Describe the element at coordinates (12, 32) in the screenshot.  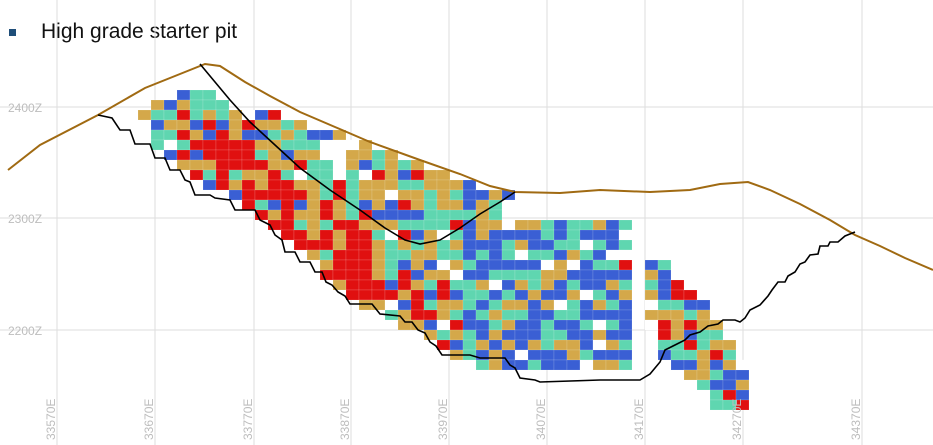
I see `bullet-marker-icon` at that location.